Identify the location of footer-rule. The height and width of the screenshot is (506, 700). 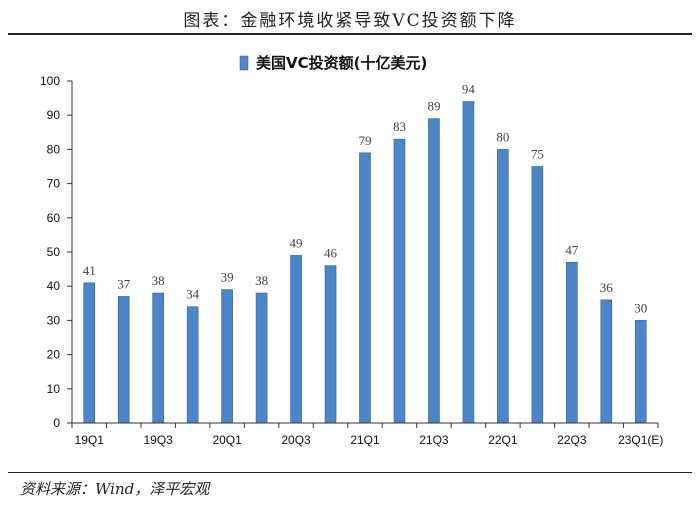
(350, 472).